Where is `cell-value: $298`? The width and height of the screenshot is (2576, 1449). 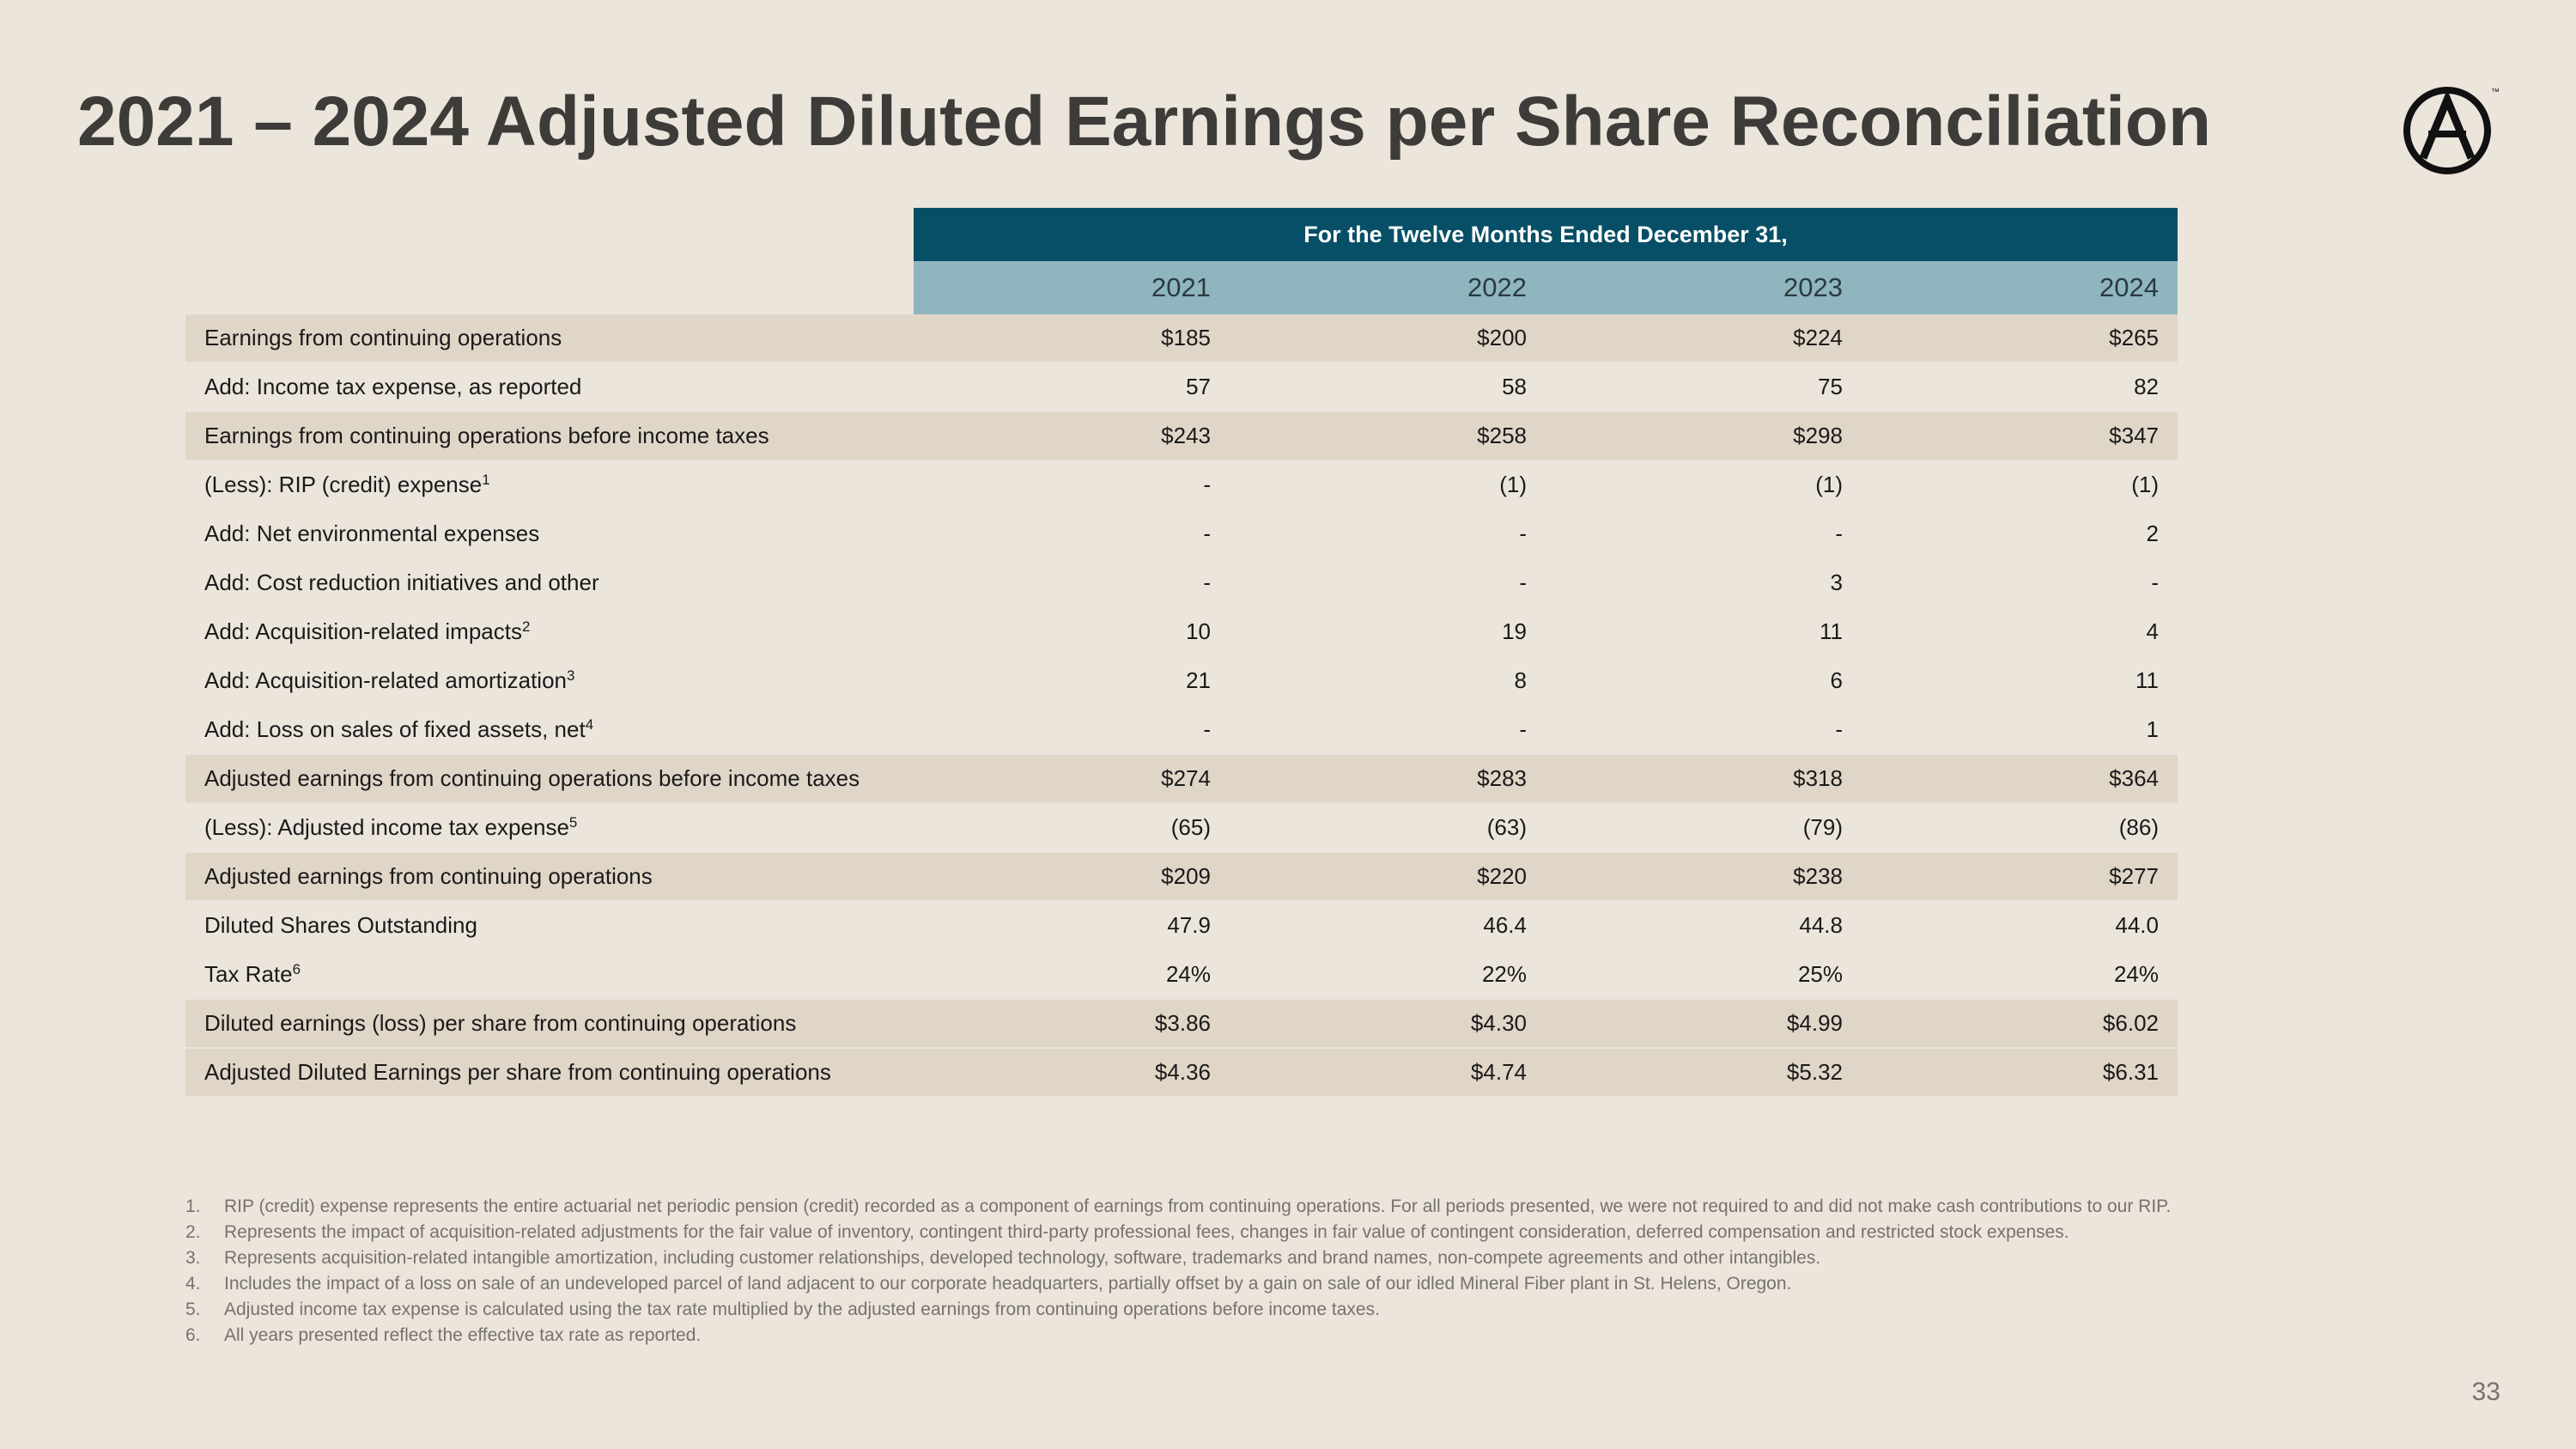
cell-value: $298 is located at coordinates (1818, 435).